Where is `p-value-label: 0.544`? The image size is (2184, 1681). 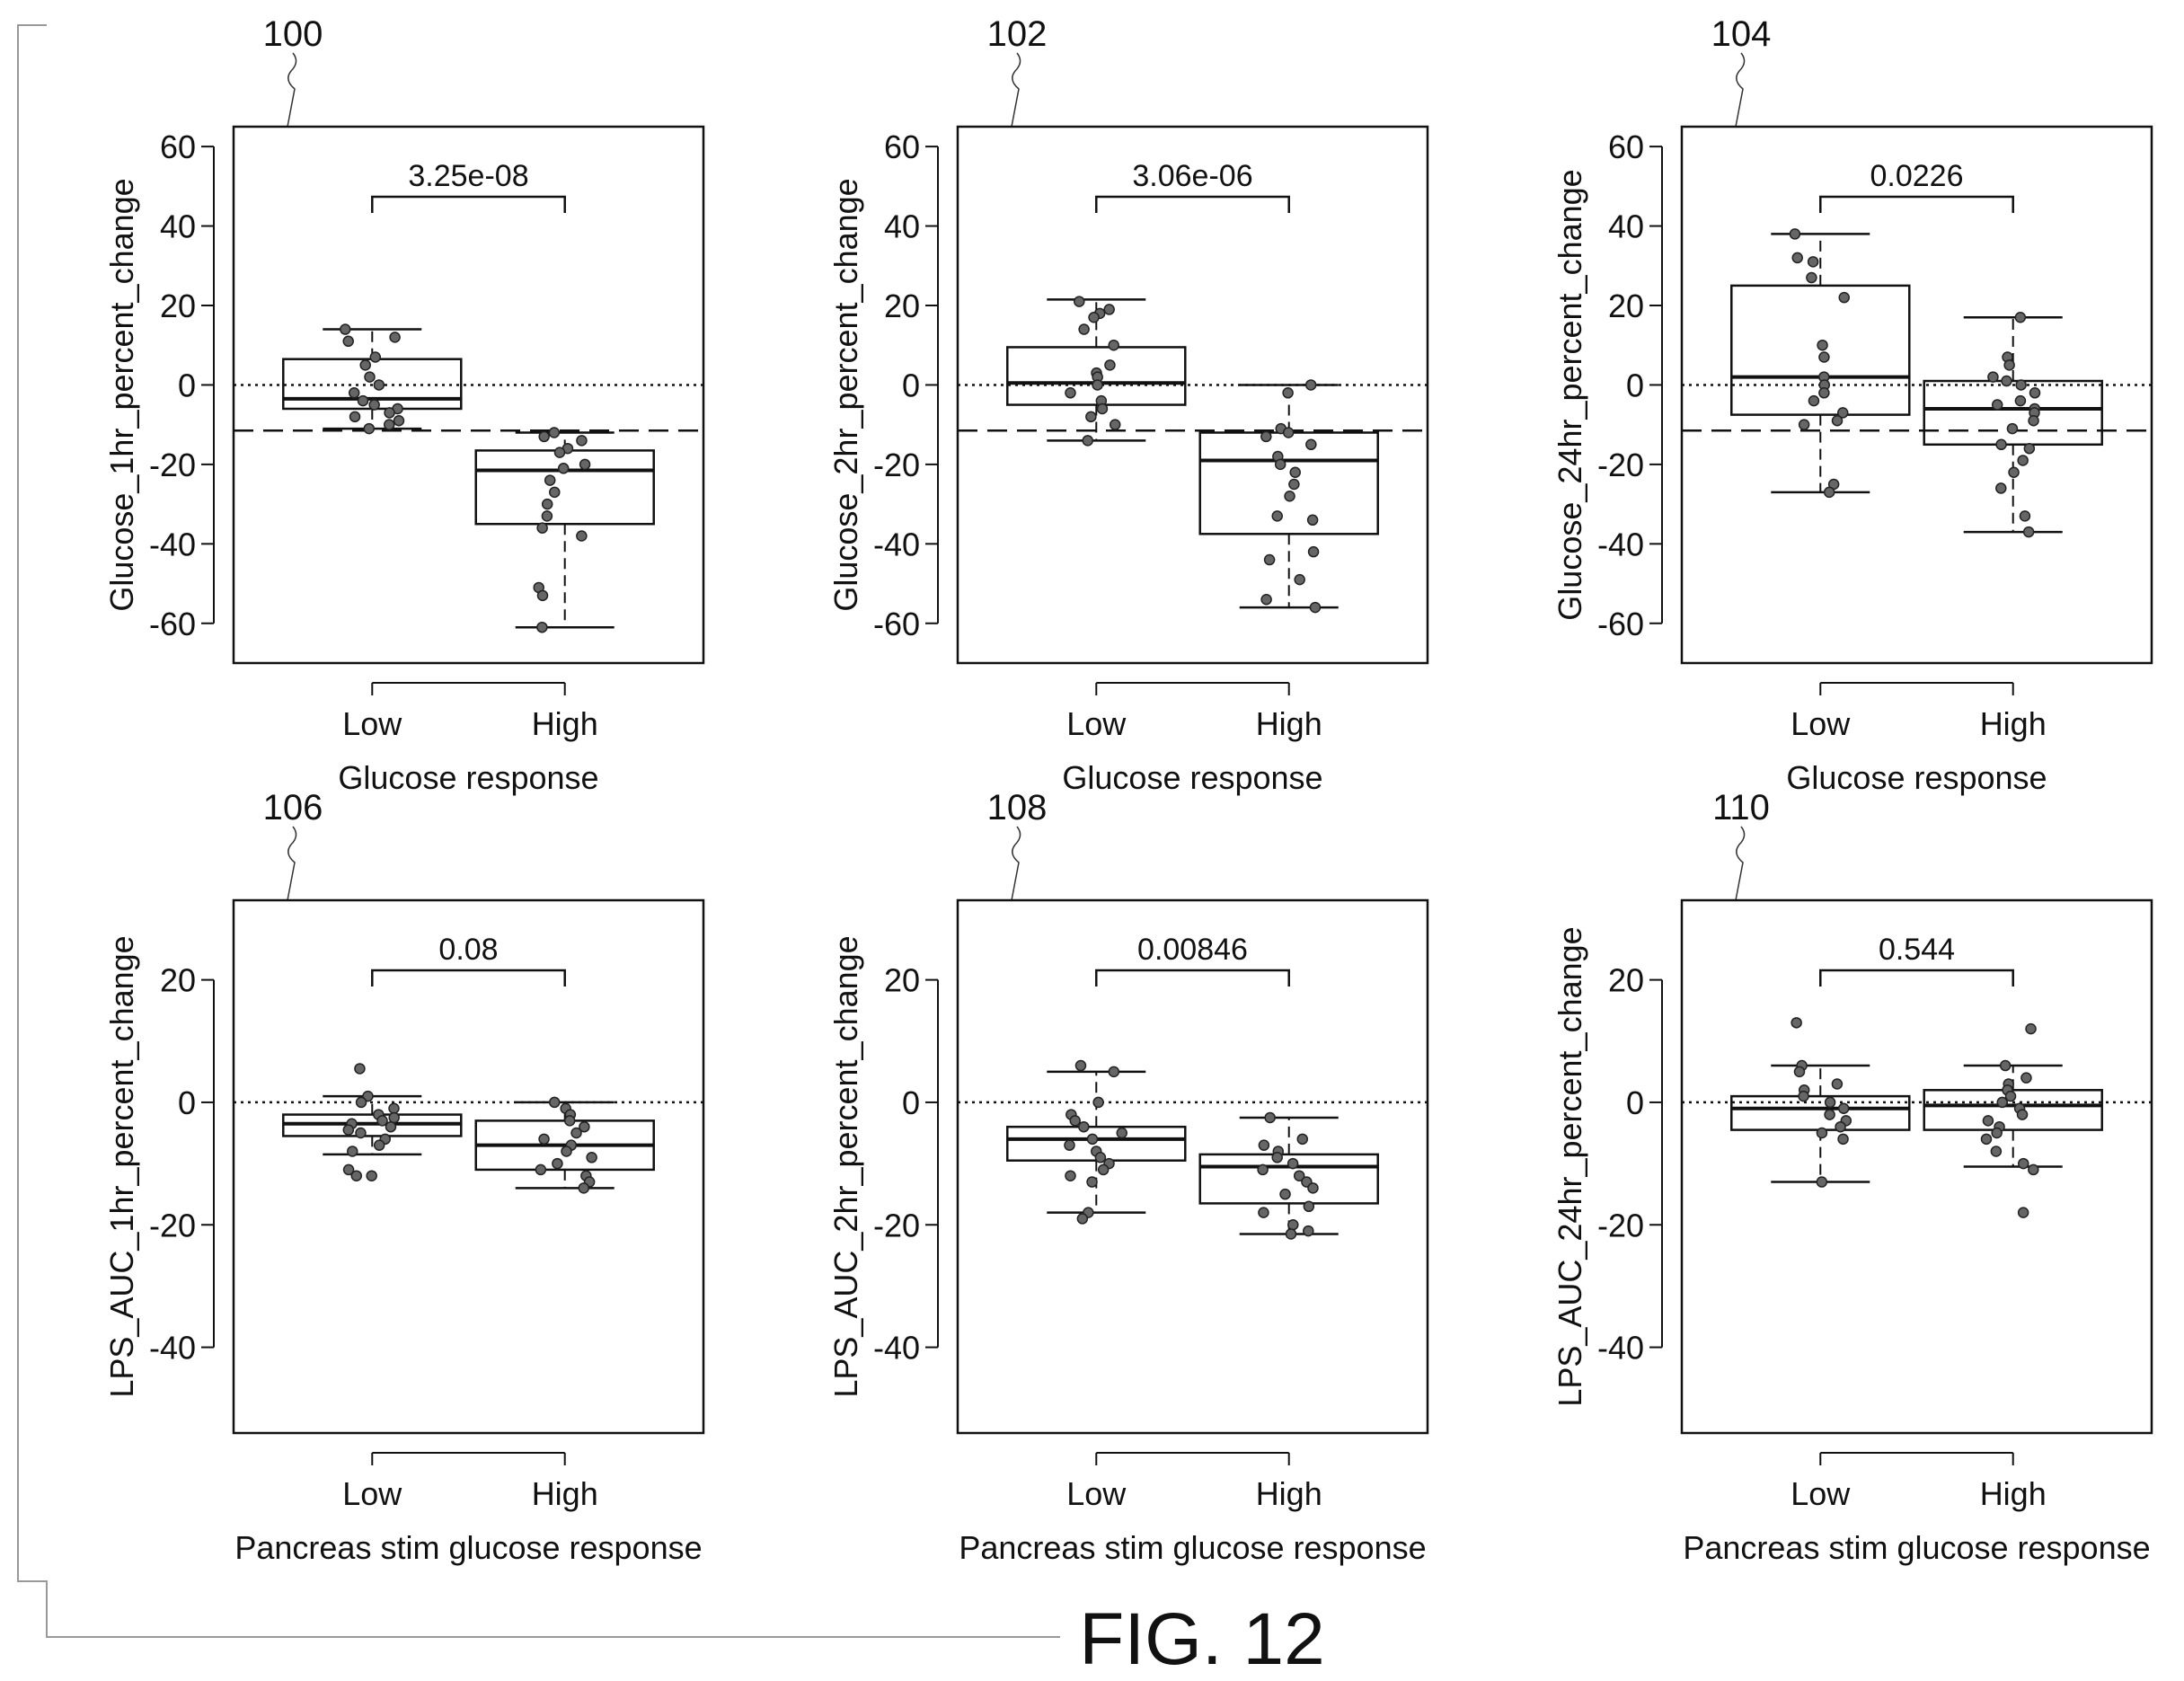 p-value-label: 0.544 is located at coordinates (1917, 950).